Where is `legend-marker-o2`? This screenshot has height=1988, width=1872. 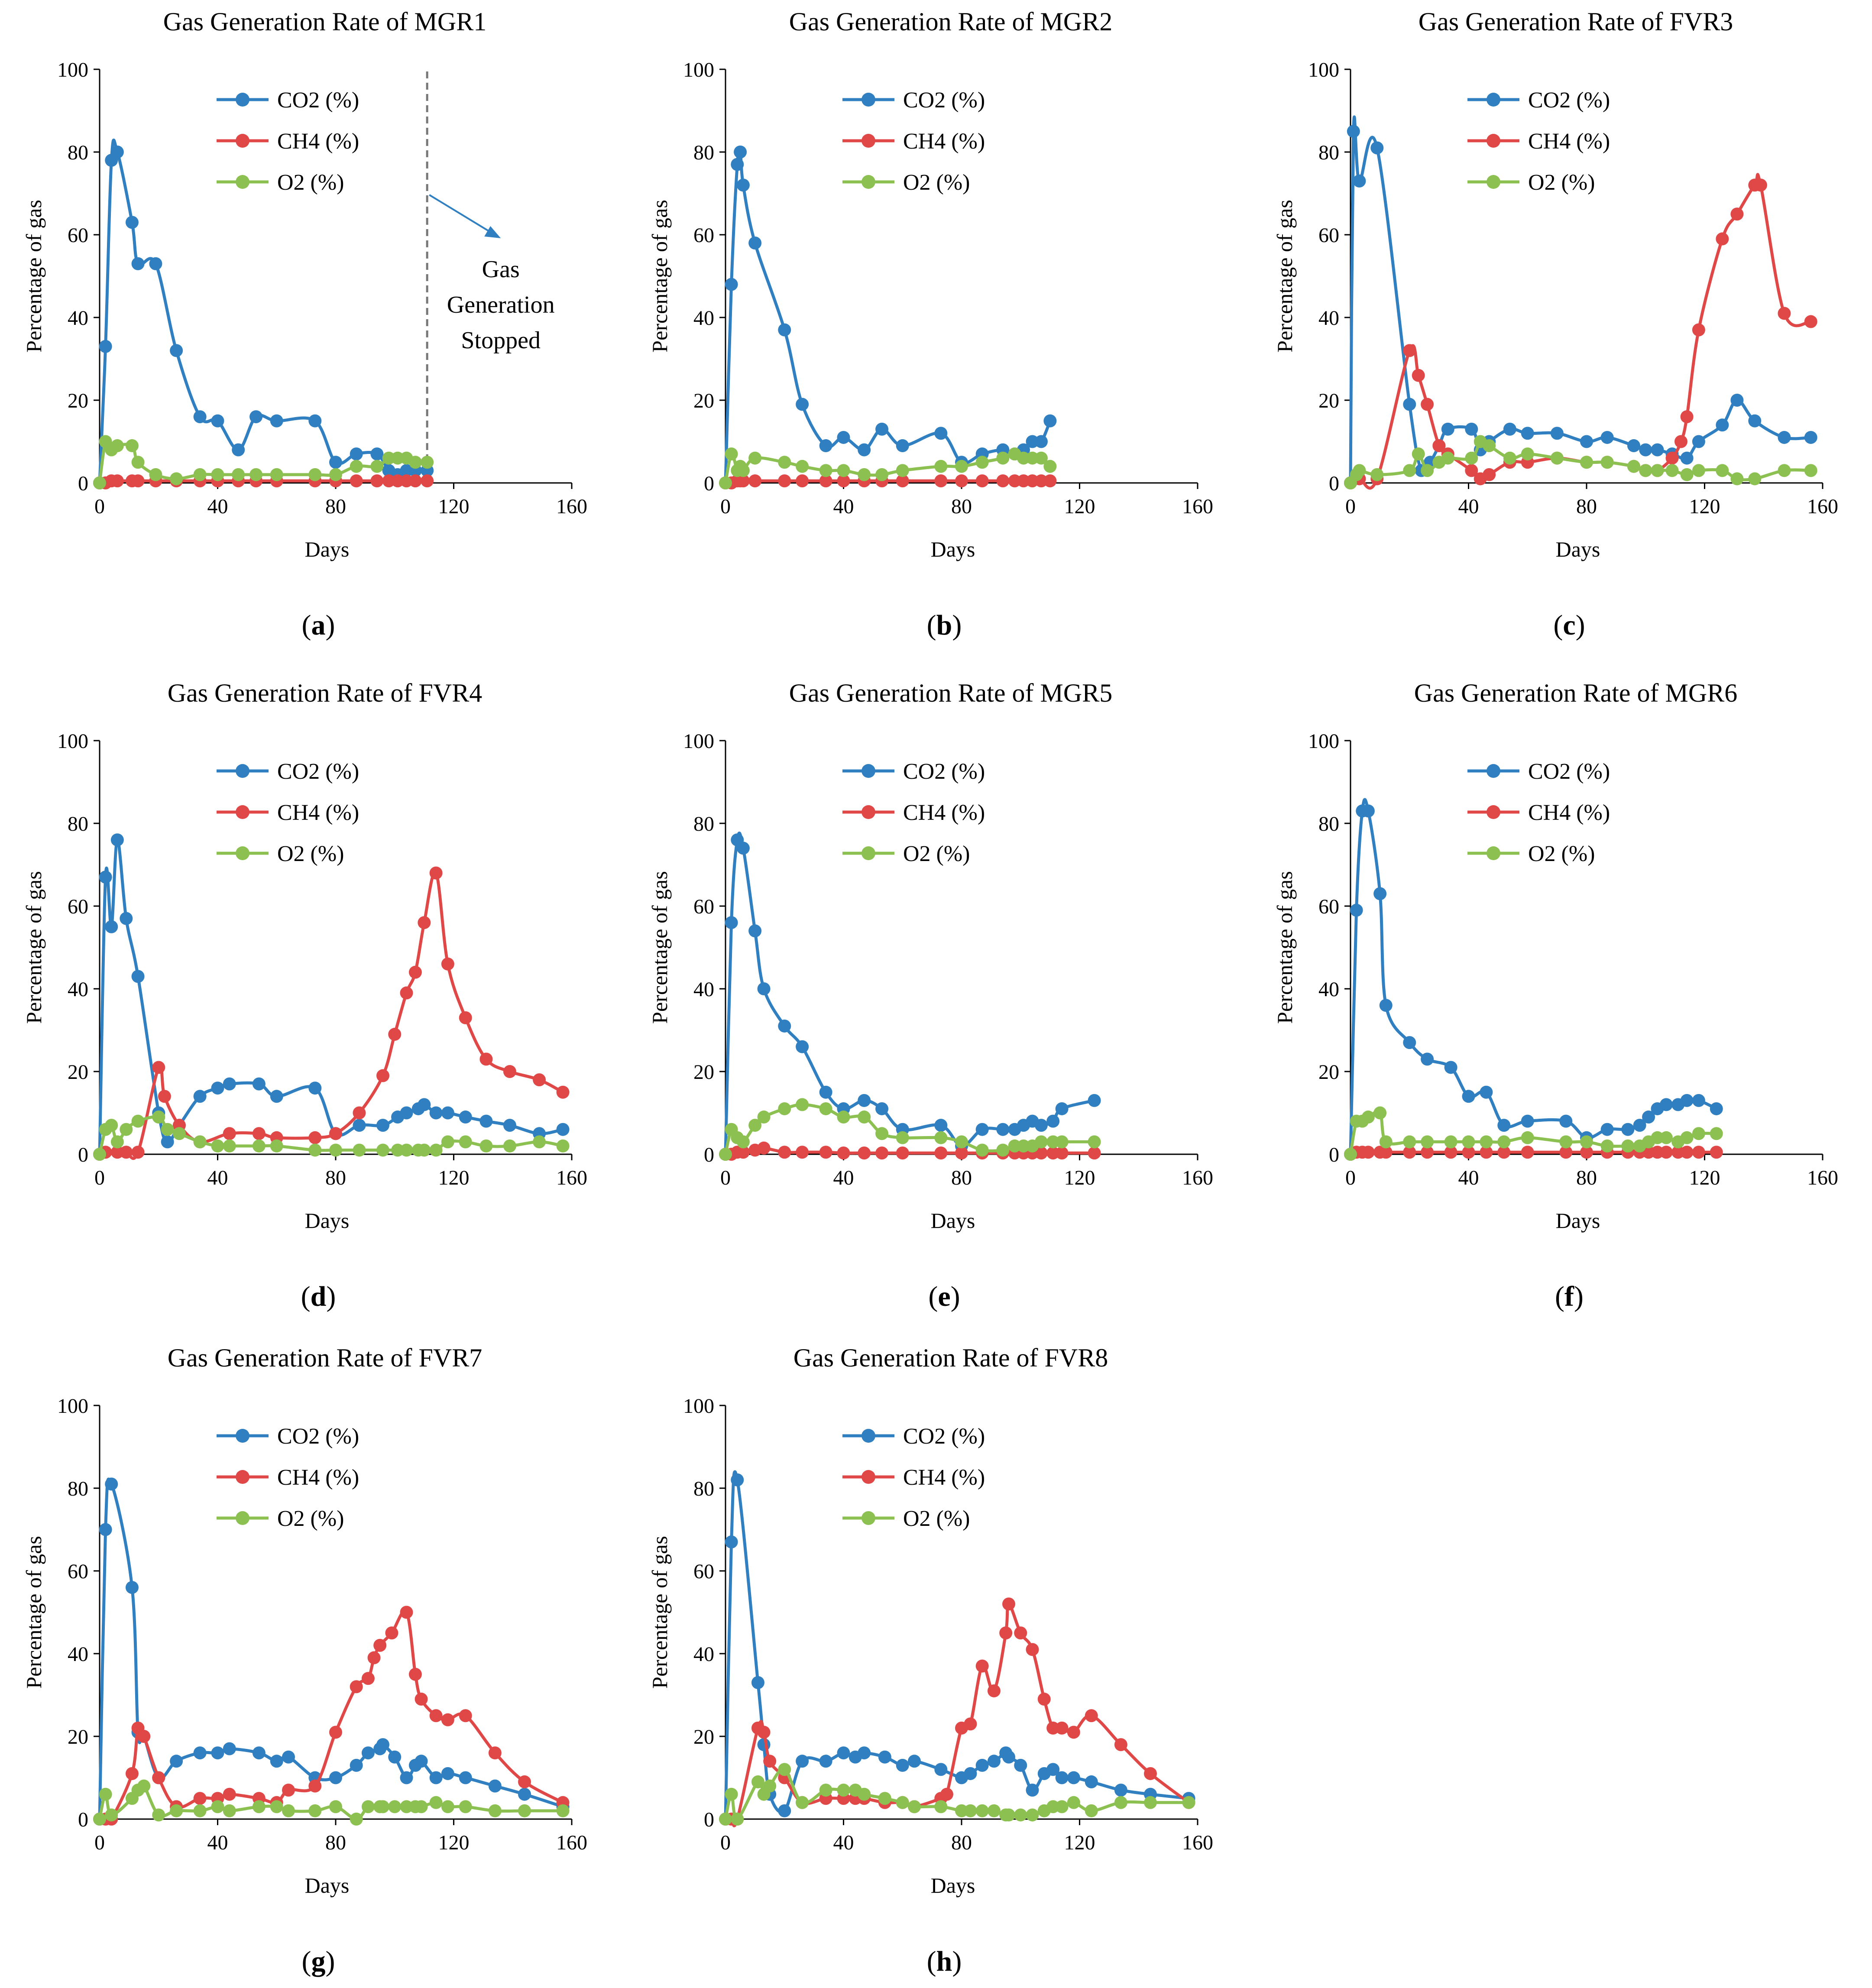
legend-marker-o2 is located at coordinates (242, 1518).